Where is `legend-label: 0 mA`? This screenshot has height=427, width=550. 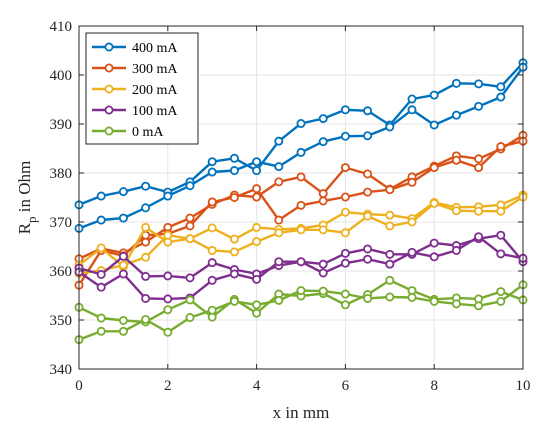 legend-label: 0 mA is located at coordinates (148, 132).